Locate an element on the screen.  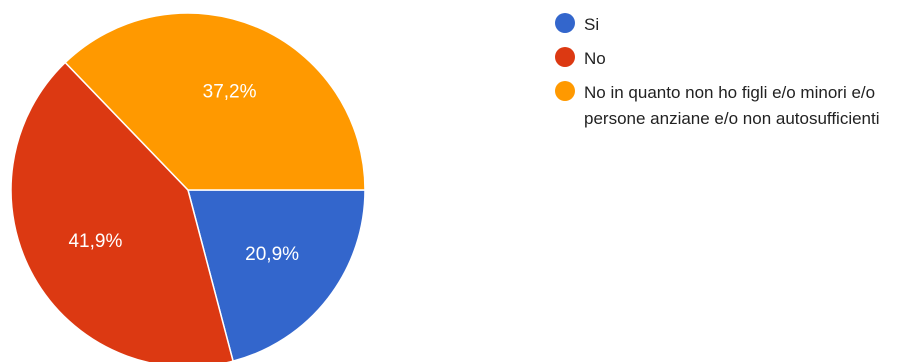
legend-swatch-no is located at coordinates (565, 57).